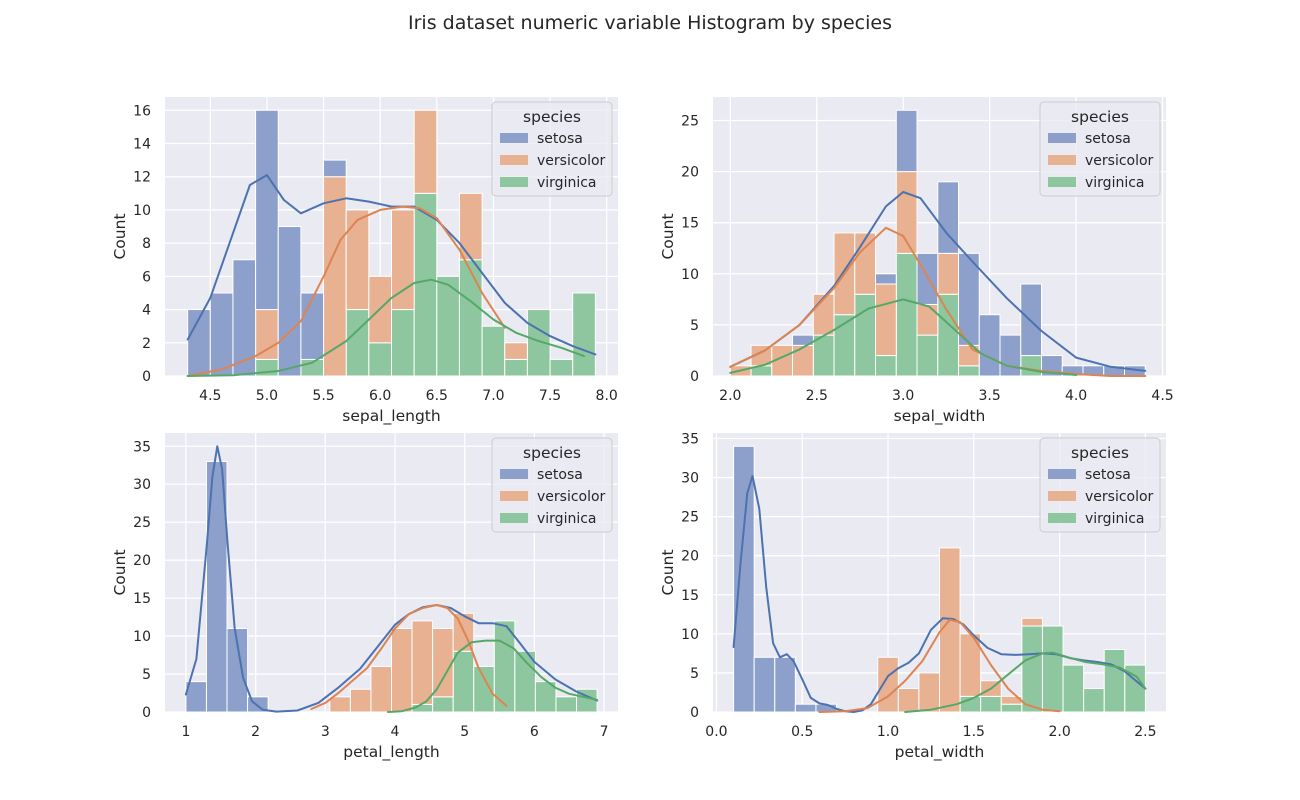 This screenshot has width=1300, height=800. What do you see at coordinates (940, 416) in the screenshot?
I see `x-axis-label: sepal_width` at bounding box center [940, 416].